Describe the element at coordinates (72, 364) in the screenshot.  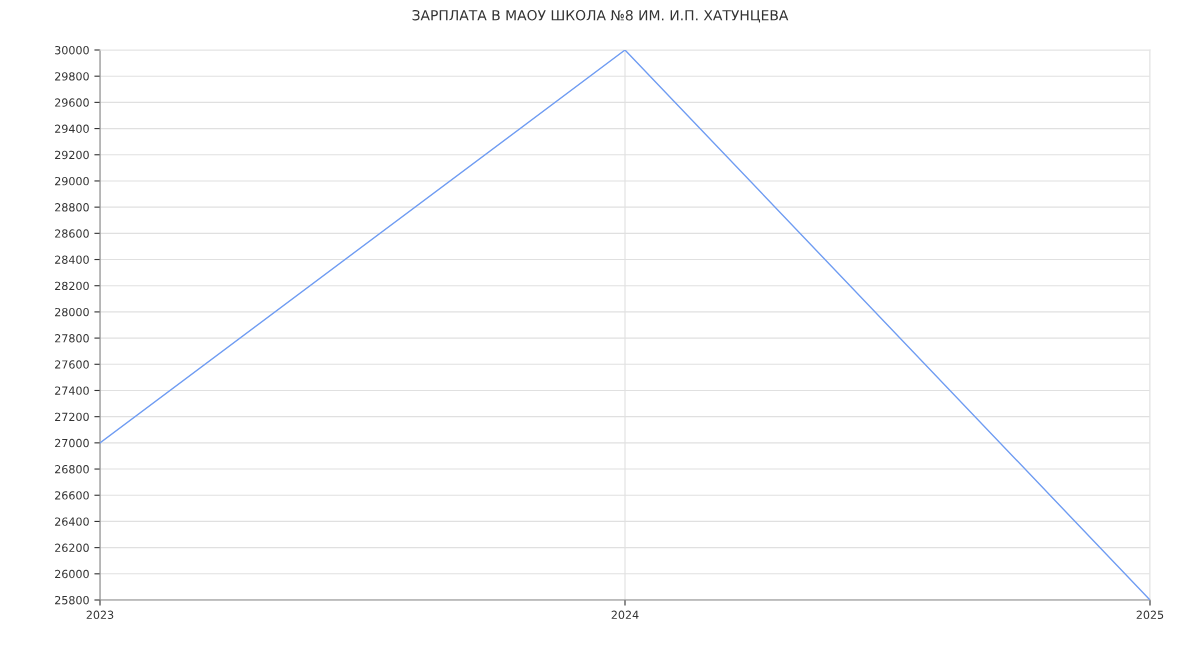
I see `y-tick-label: 27600` at that location.